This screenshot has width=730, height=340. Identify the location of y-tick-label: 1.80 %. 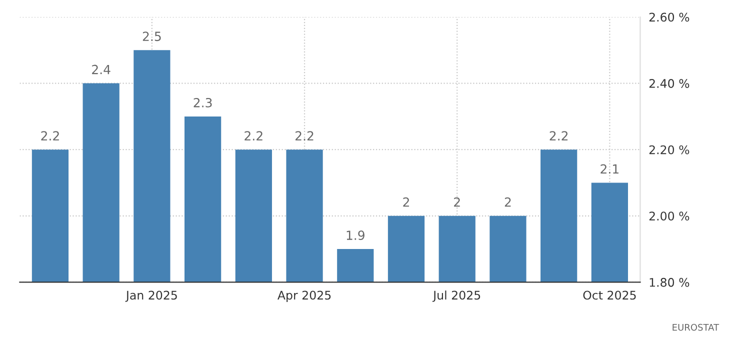
(670, 282).